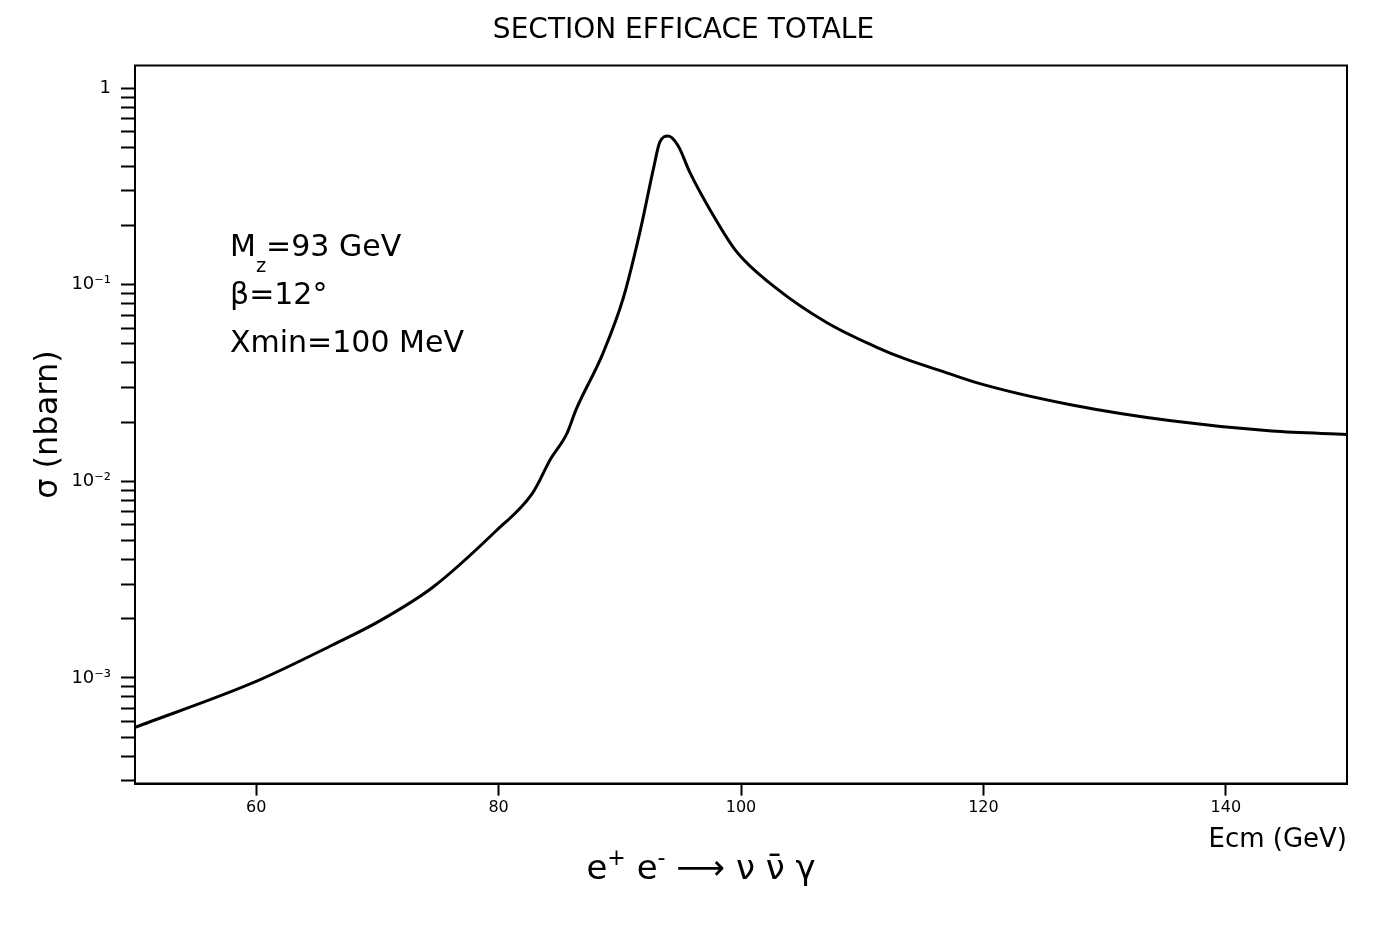  What do you see at coordinates (256, 807) in the screenshot?
I see `x-tick-label: 60` at bounding box center [256, 807].